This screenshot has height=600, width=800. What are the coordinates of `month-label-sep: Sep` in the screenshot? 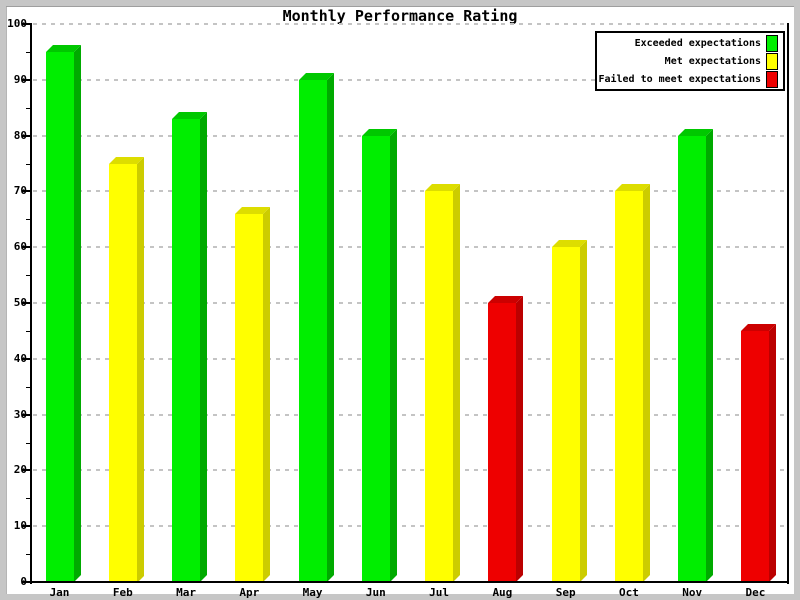 It's located at (565, 592).